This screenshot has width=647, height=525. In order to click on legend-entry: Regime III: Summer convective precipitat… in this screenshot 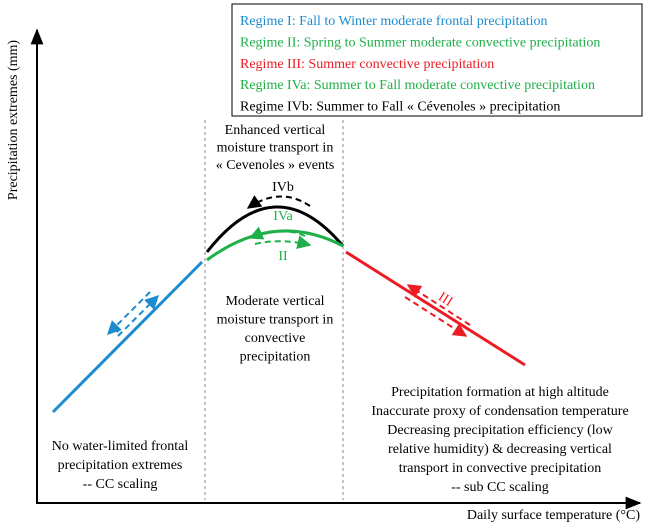, I will do `click(367, 64)`.